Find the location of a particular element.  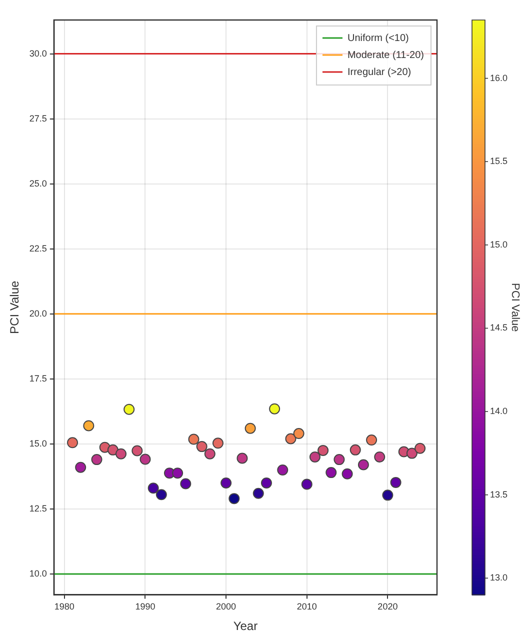

x-tick-label: 2020 is located at coordinates (388, 607).